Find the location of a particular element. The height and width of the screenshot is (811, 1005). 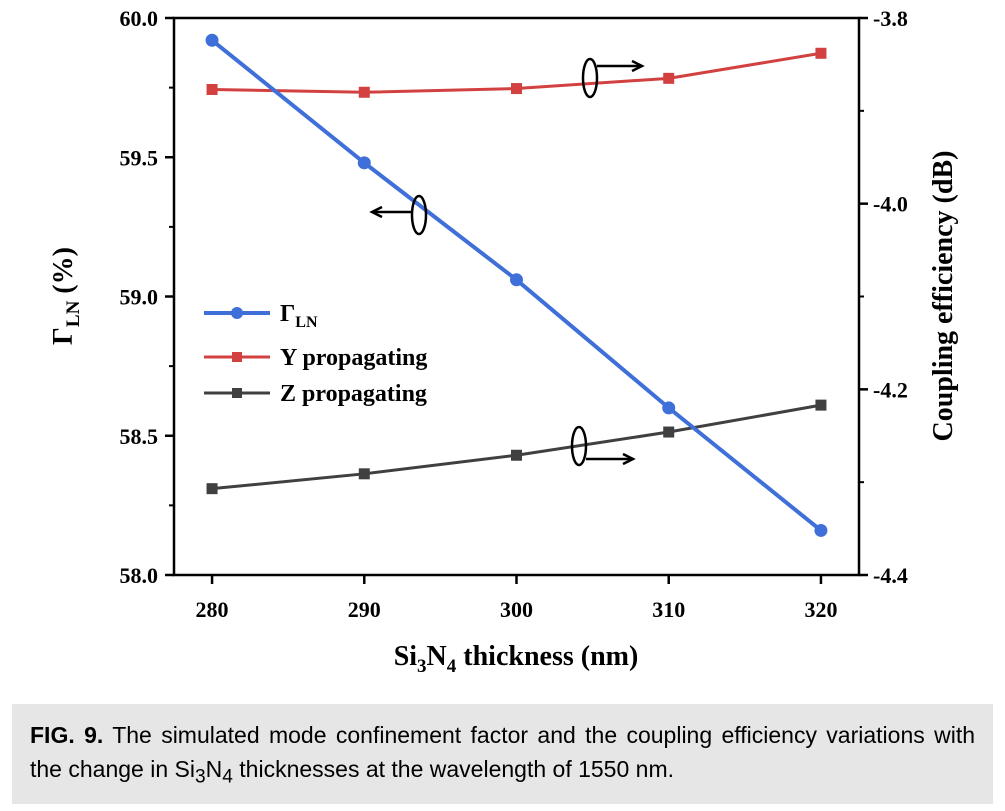

legend-entry-y-propagating: Y propagating is located at coordinates (315, 358).